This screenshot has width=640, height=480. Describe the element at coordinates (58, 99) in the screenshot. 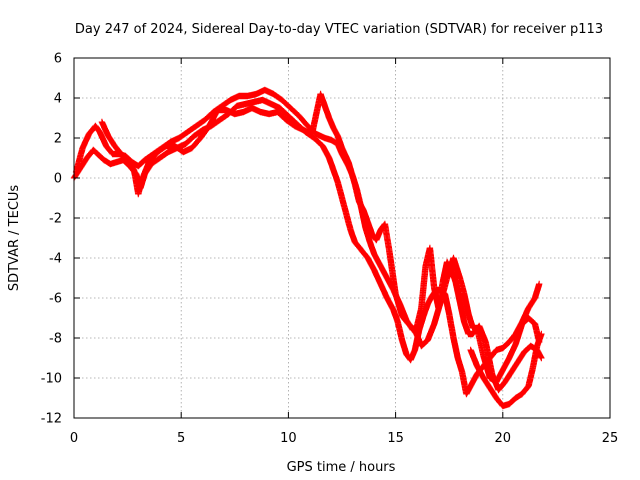

I see `y-tick-label: 4` at that location.